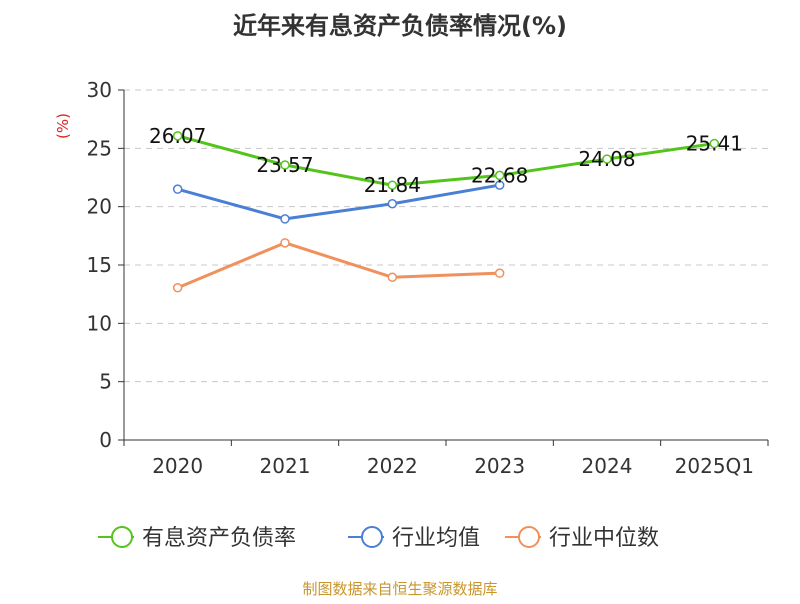 Image resolution: width=800 pixels, height=604 pixels. I want to click on data-label: 26.07, so click(177, 136).